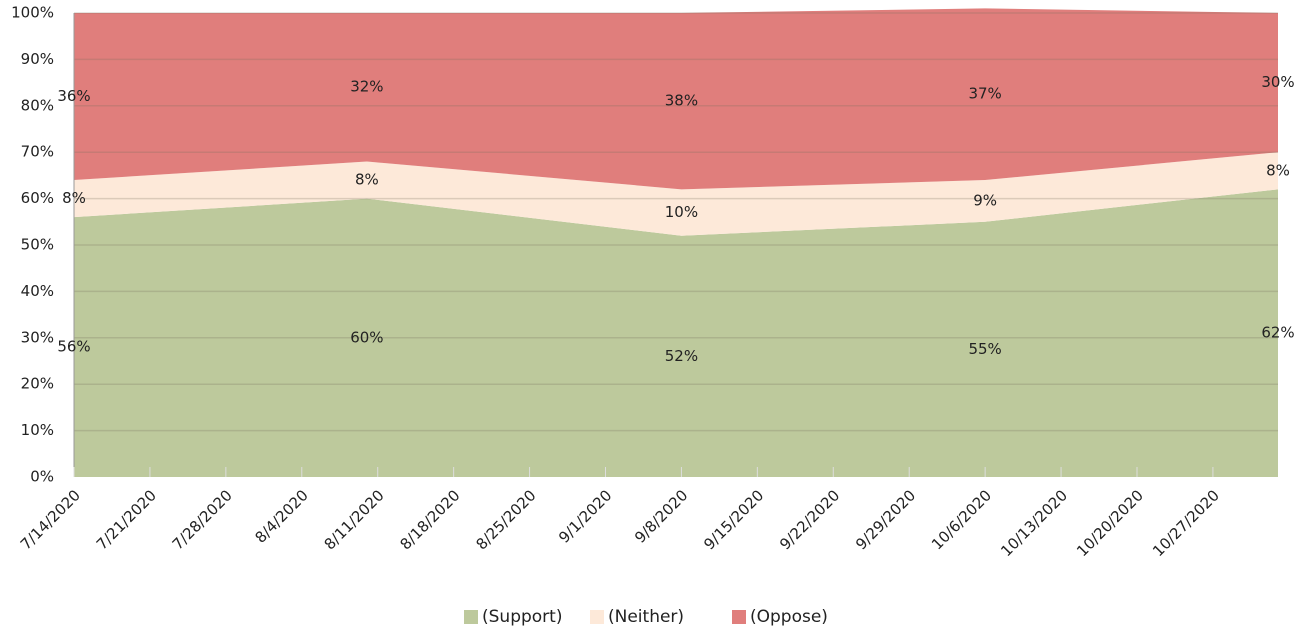 The height and width of the screenshot is (633, 1306). Describe the element at coordinates (366, 87) in the screenshot. I see `data-label: 32%` at that location.